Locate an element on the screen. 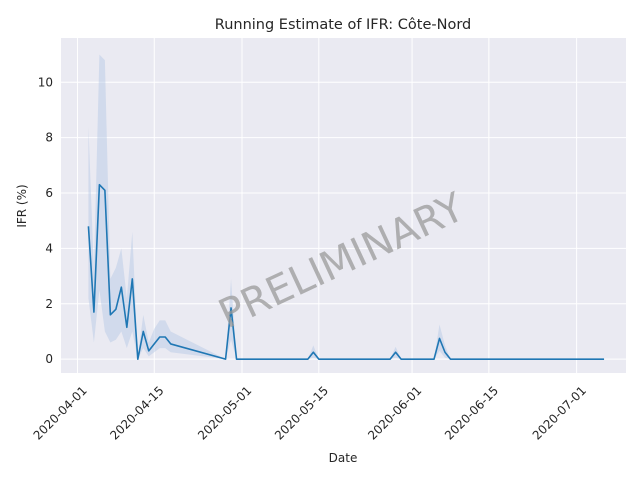  y-tick-label: 2 is located at coordinates (49, 304).